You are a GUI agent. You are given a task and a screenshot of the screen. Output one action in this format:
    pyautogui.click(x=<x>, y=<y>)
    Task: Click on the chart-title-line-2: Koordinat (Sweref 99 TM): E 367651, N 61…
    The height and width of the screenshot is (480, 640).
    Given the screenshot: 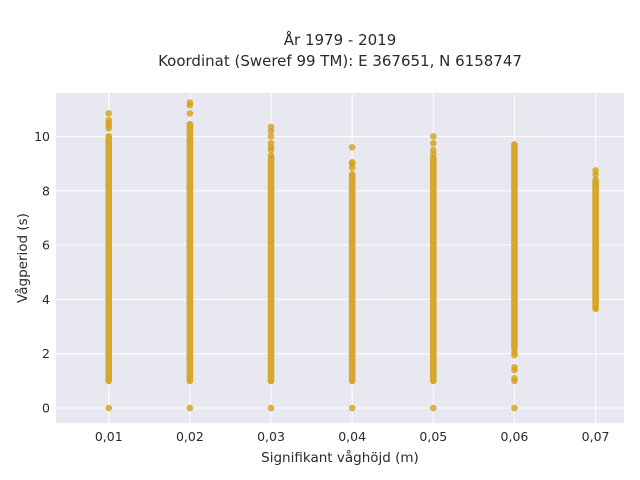 What is the action you would take?
    pyautogui.click(x=340, y=61)
    